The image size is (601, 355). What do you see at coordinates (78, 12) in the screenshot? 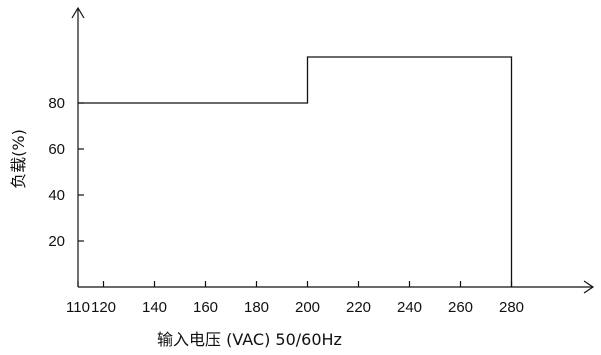
I see `y-axis-arrow` at bounding box center [78, 12].